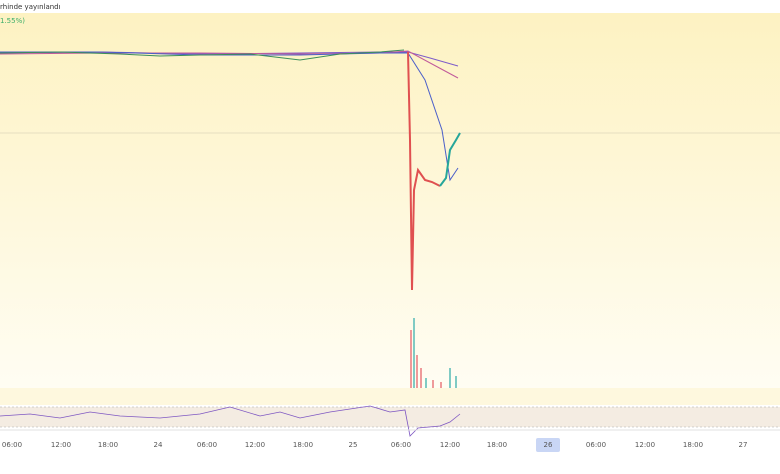 The width and height of the screenshot is (780, 474). I want to click on volume-pane, so click(390, 396).